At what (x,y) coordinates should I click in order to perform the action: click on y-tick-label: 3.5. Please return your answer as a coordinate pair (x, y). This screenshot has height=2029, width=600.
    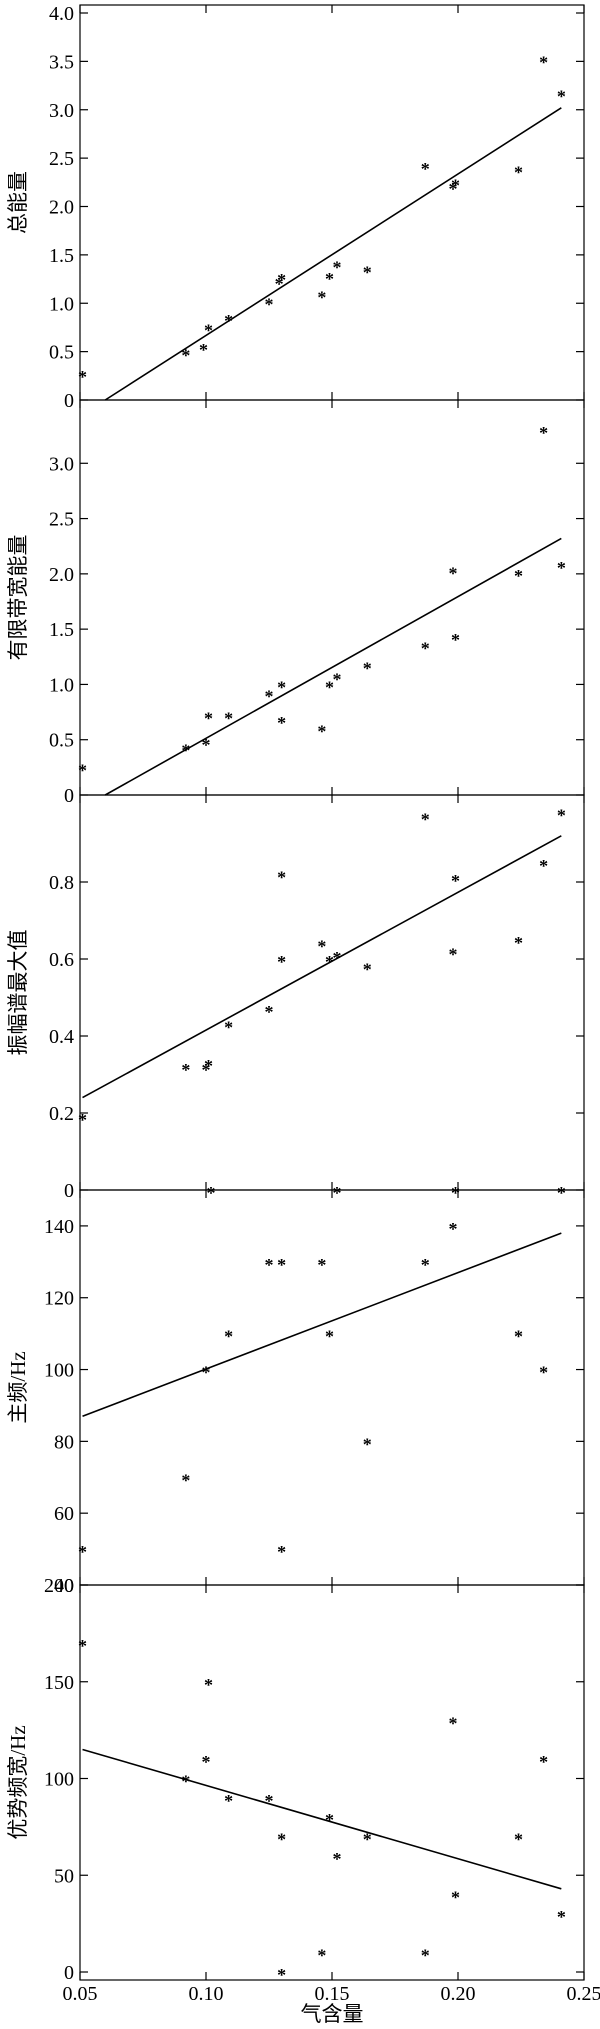
    Looking at the image, I should click on (61, 62).